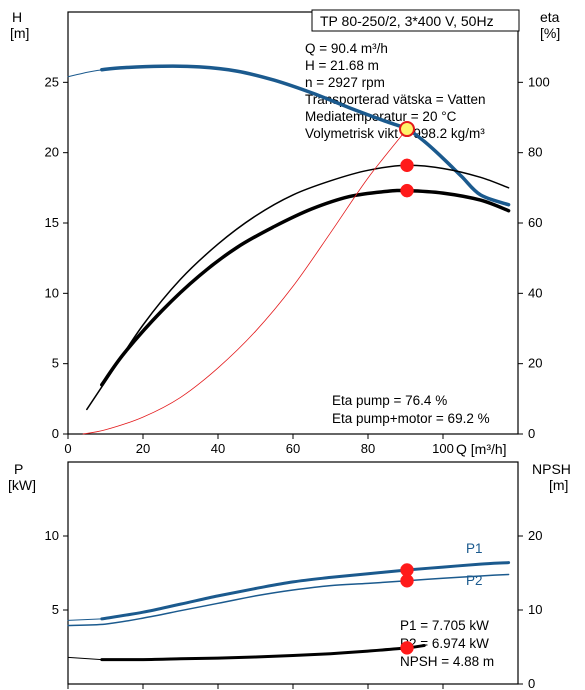 This screenshot has width=585, height=690. Describe the element at coordinates (346, 48) in the screenshot. I see `info-line-flow: Q = 90.4 m³/h` at that location.